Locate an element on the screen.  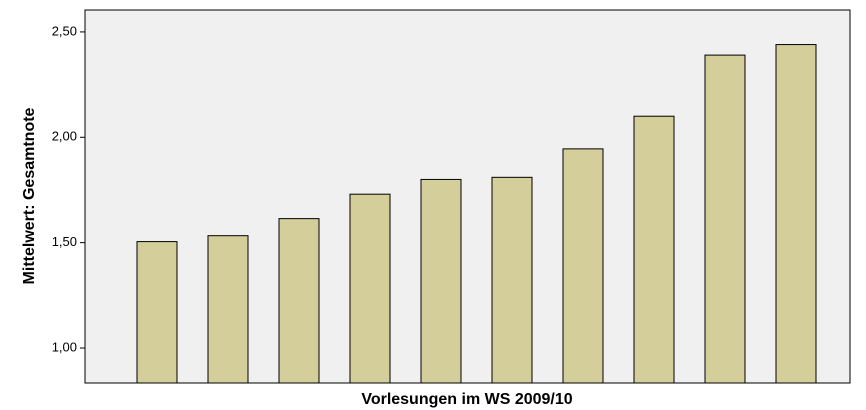
y-tick-label: 2,50 is located at coordinates (64, 30).